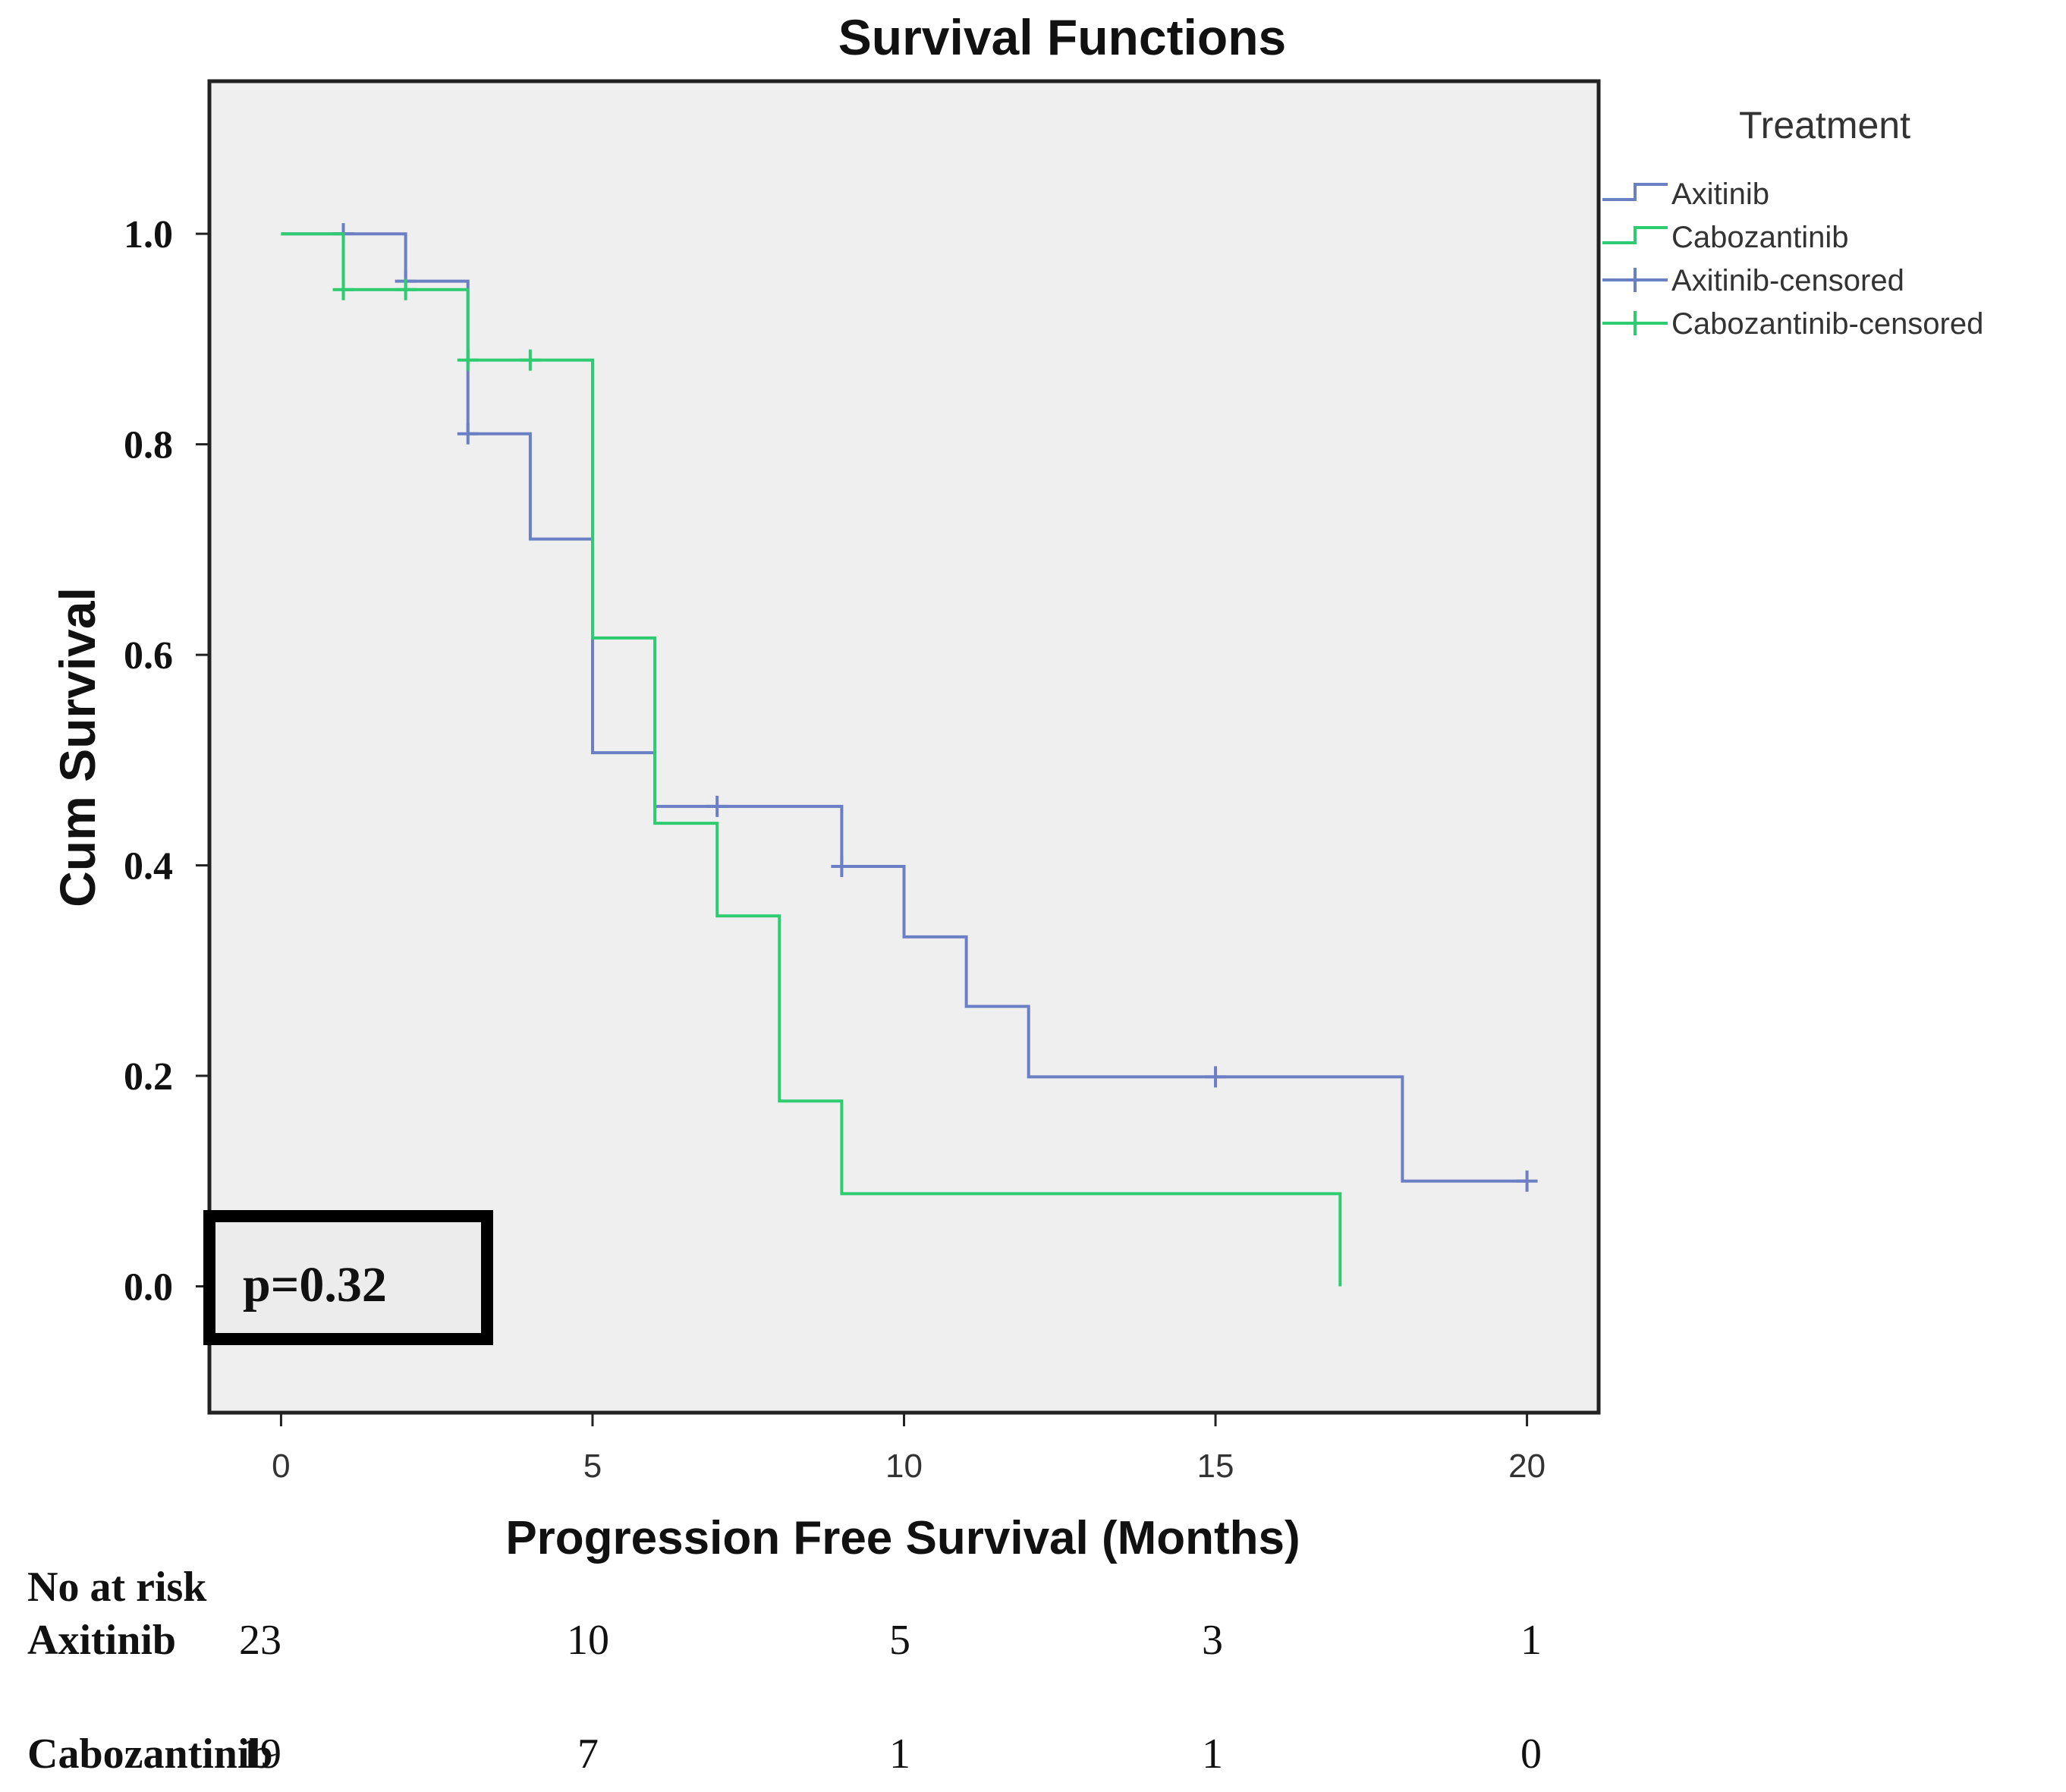 Image resolution: width=2066 pixels, height=1792 pixels. What do you see at coordinates (260, 1755) in the screenshot?
I see `risk-row-value: 19` at bounding box center [260, 1755].